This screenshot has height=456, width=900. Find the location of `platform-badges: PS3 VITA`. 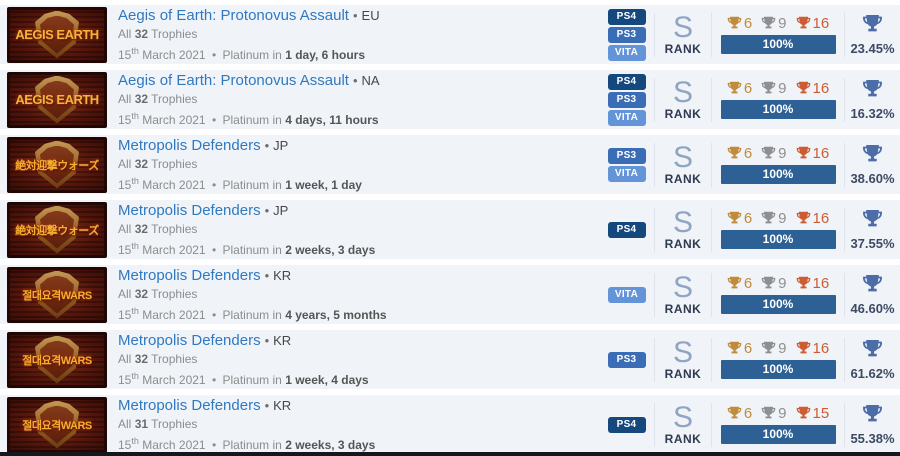

platform-badges: PS3 VITA is located at coordinates (626, 164).